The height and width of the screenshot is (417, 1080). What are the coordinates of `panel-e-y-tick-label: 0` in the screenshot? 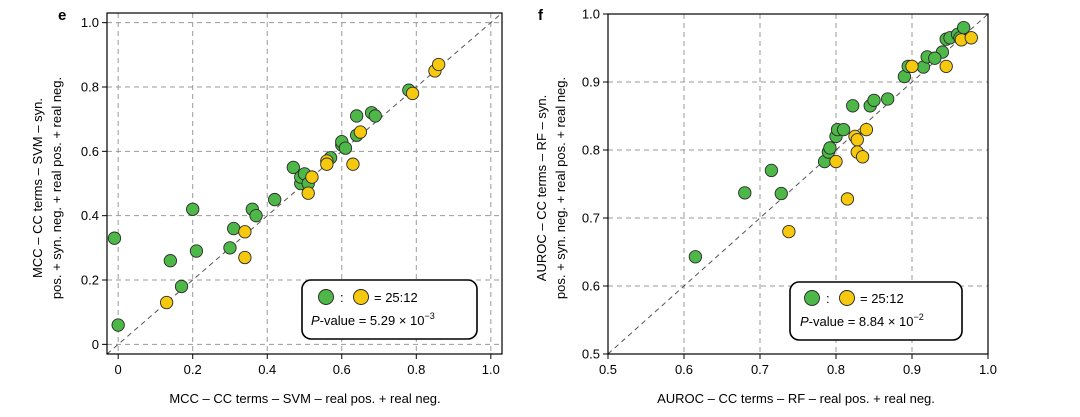 It's located at (95, 344).